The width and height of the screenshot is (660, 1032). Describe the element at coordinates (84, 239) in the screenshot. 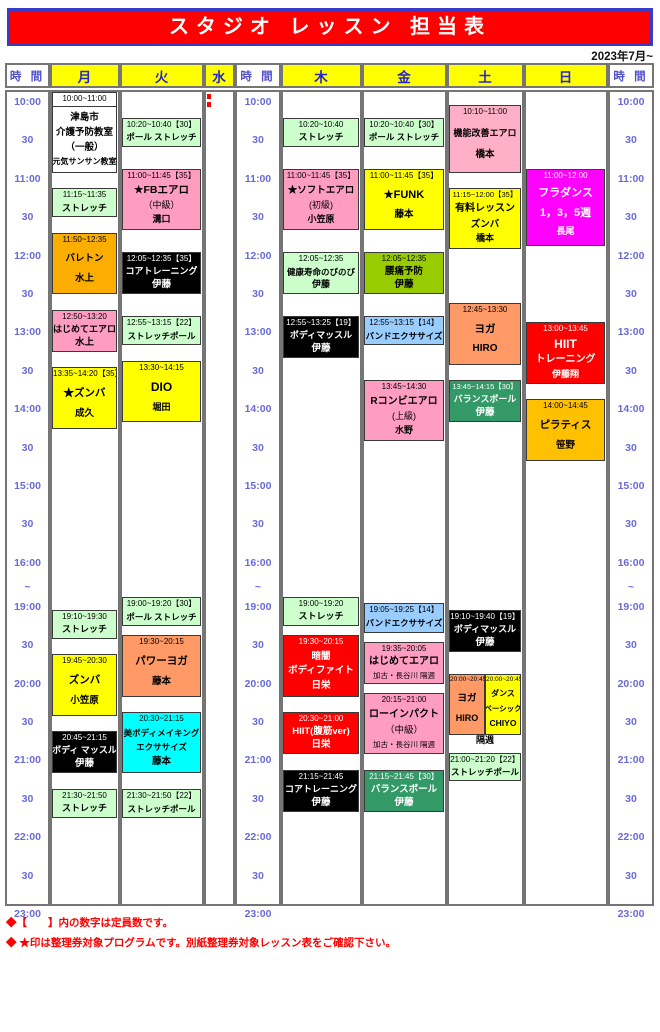

I see `lesson-time: 11:50~12:35` at that location.